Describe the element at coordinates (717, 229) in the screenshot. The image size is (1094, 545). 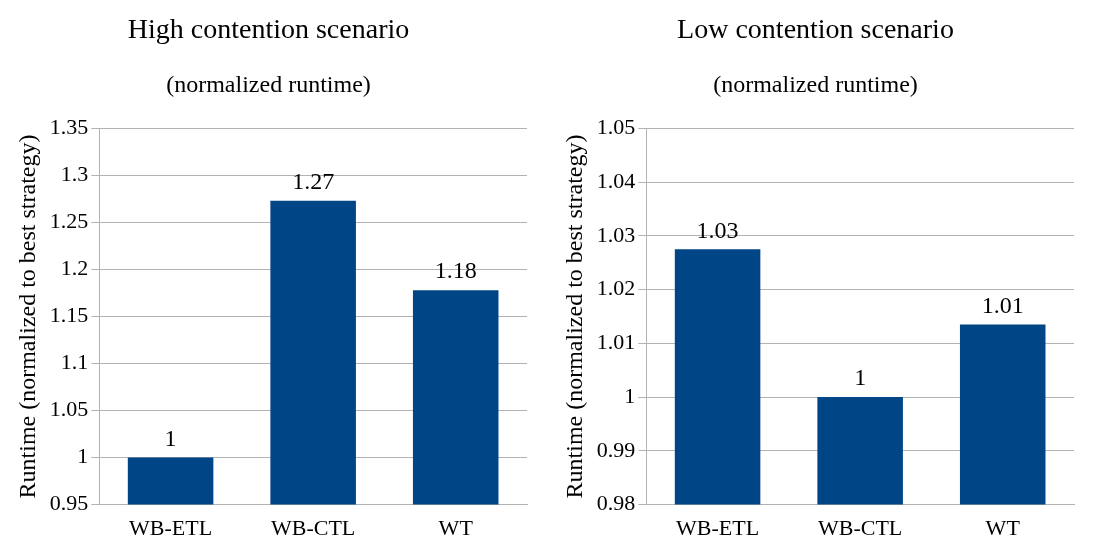
I see `data-label: 1.03` at that location.